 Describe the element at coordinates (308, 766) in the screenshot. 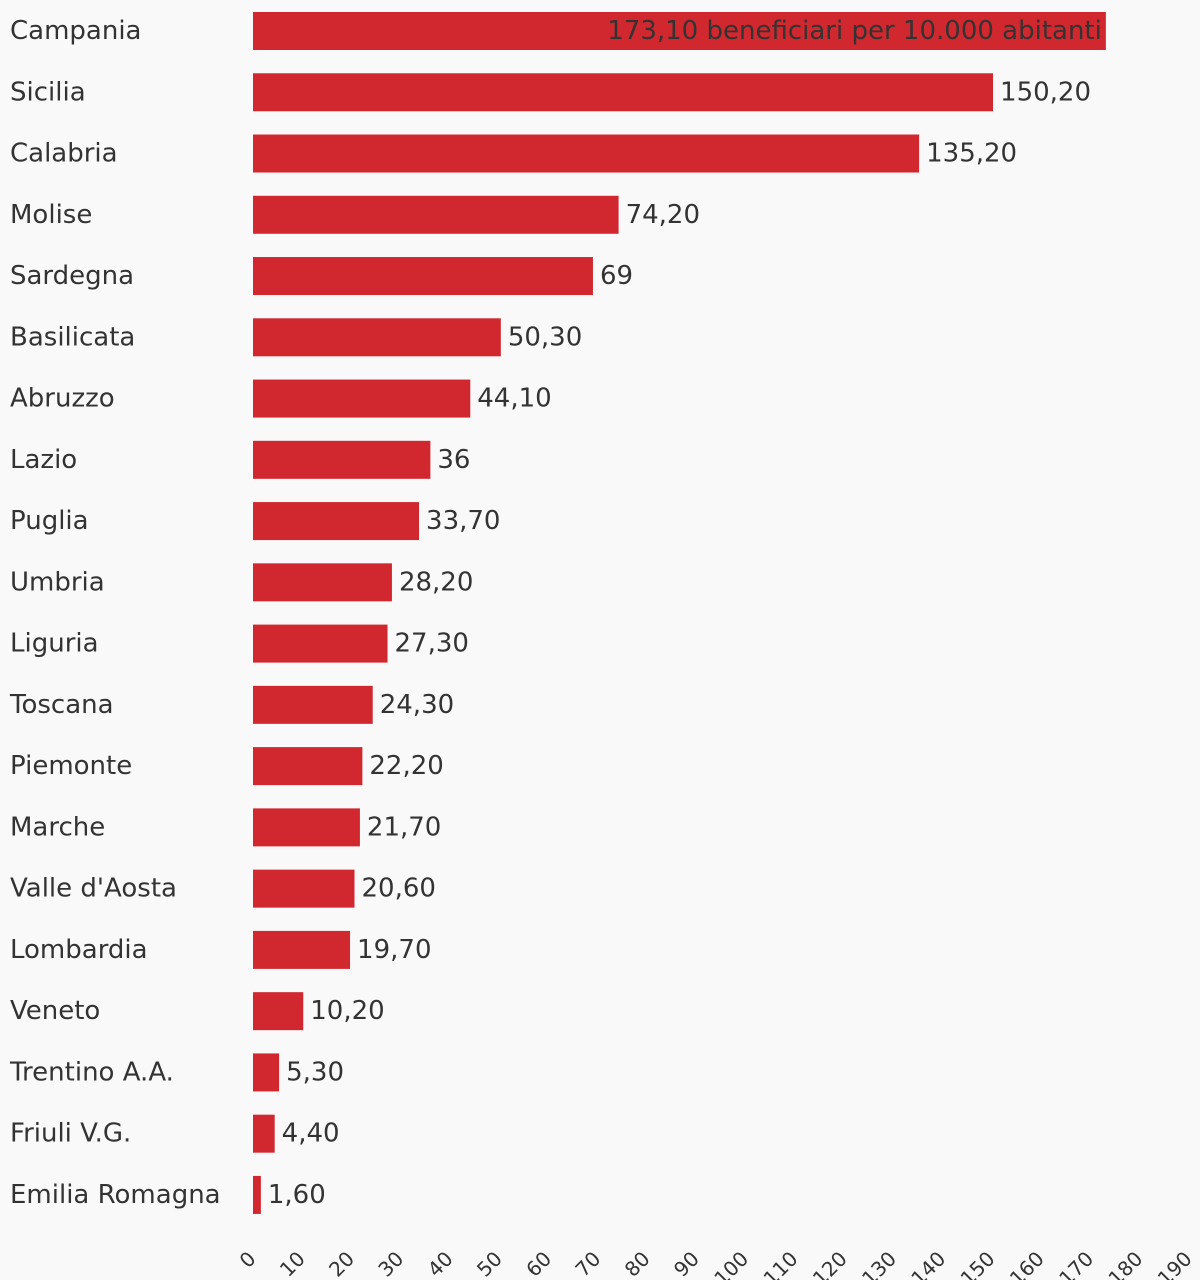

I see `bar-piemonte` at that location.